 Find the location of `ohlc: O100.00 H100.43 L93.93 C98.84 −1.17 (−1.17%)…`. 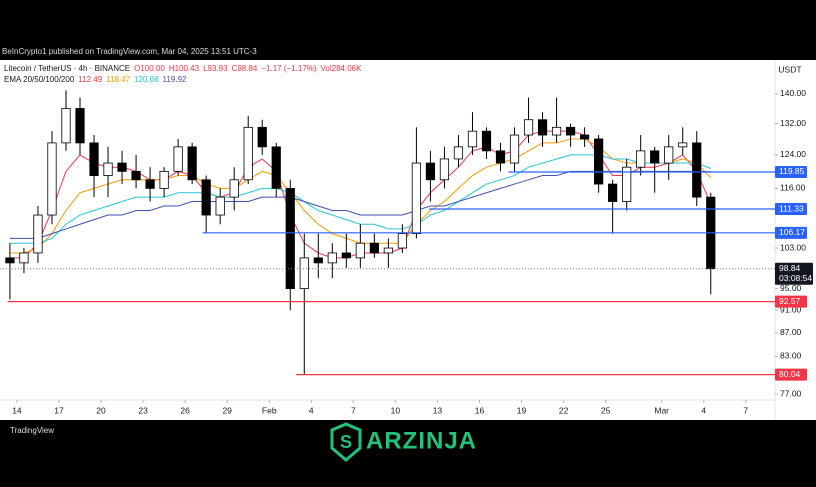

ohlc: O100.00 H100.43 L93.93 C98.84 −1.17 (−1.17%)… is located at coordinates (249, 68).